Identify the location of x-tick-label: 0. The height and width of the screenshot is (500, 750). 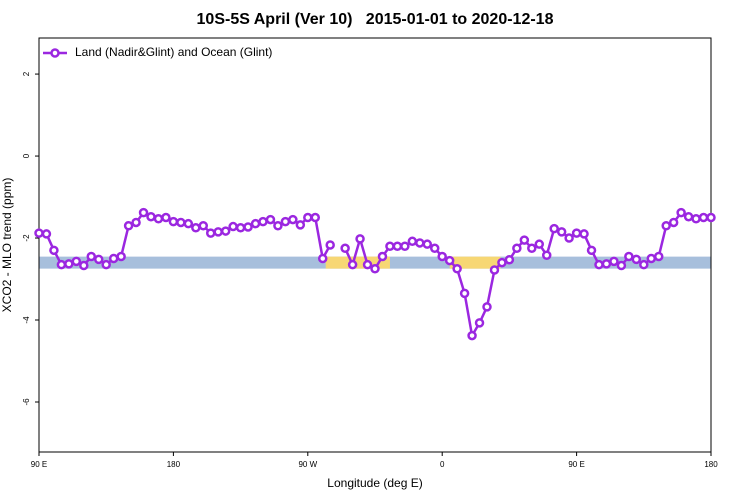
(442, 464).